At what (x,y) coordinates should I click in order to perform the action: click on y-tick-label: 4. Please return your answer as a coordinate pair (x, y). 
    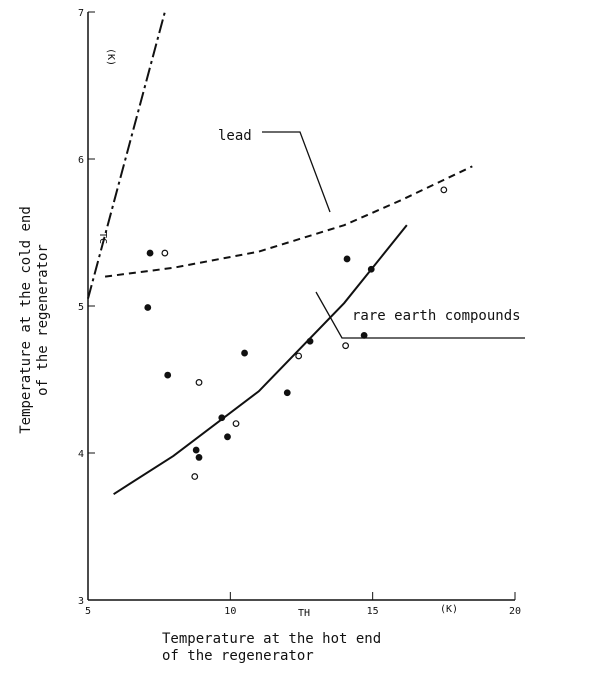
    Looking at the image, I should click on (81, 454).